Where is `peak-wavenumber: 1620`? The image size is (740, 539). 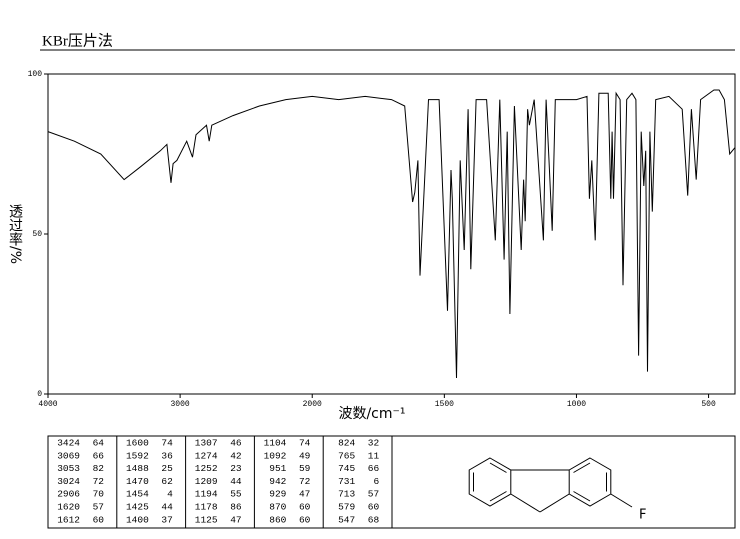
peak-wavenumber: 1620 is located at coordinates (68, 507).